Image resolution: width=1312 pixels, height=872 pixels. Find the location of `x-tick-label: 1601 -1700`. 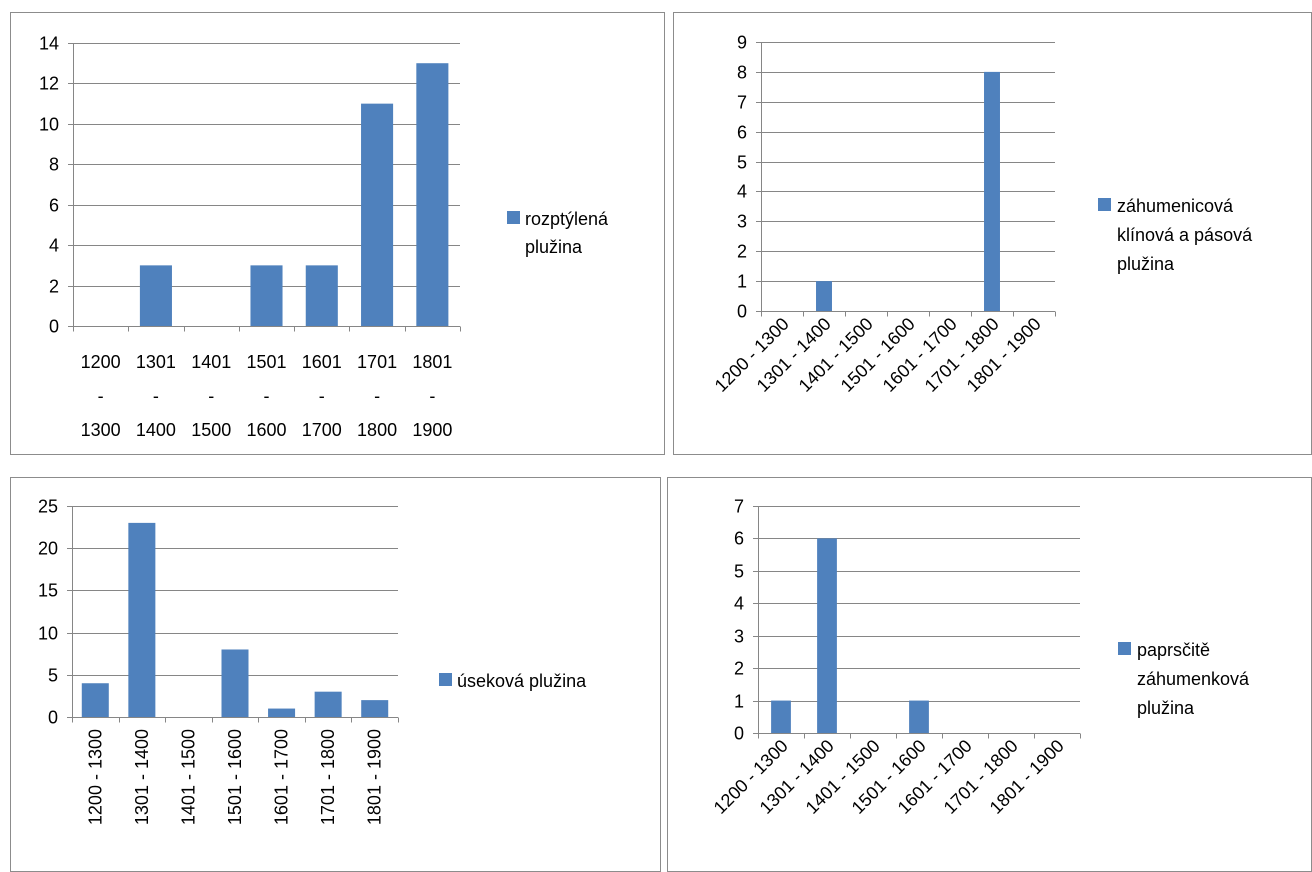

x-tick-label: 1601 -1700 is located at coordinates (322, 396).